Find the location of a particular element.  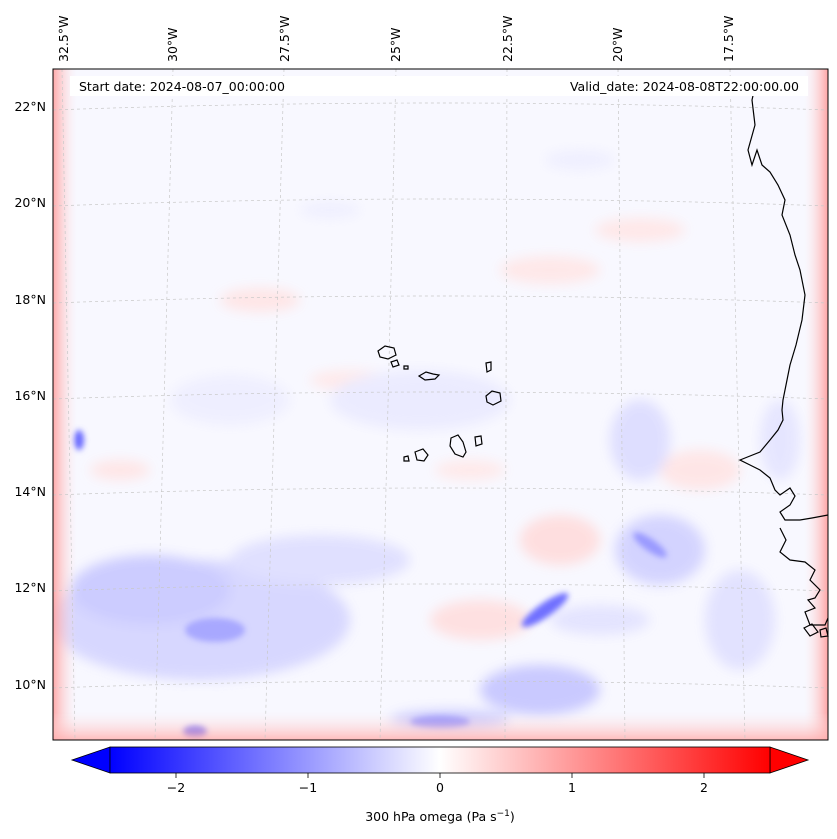

colorbar-gradient is located at coordinates (440, 760).